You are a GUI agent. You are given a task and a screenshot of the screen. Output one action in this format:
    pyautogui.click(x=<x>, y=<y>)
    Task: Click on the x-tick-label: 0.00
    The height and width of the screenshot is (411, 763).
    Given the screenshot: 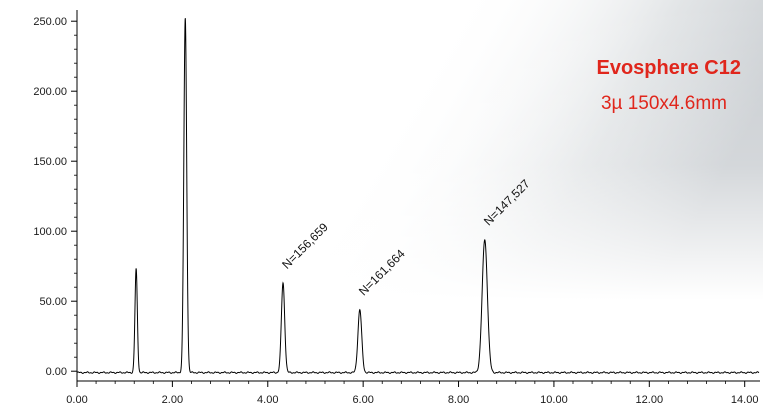 What is the action you would take?
    pyautogui.click(x=76, y=400)
    